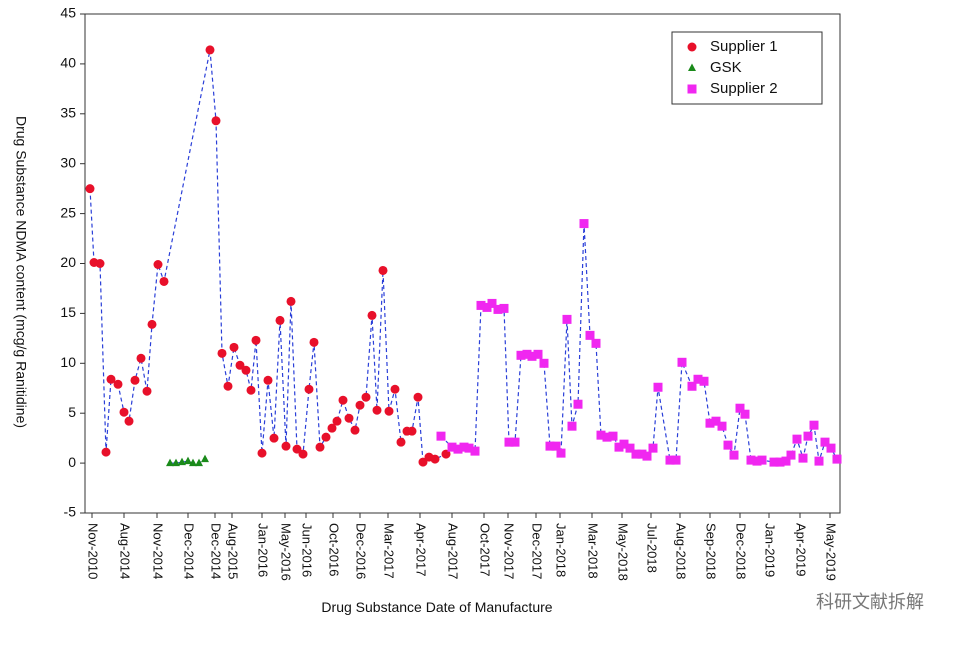 This screenshot has height=645, width=972. Describe the element at coordinates (216, 551) in the screenshot. I see `x-tick-label: Dec-2014` at that location.